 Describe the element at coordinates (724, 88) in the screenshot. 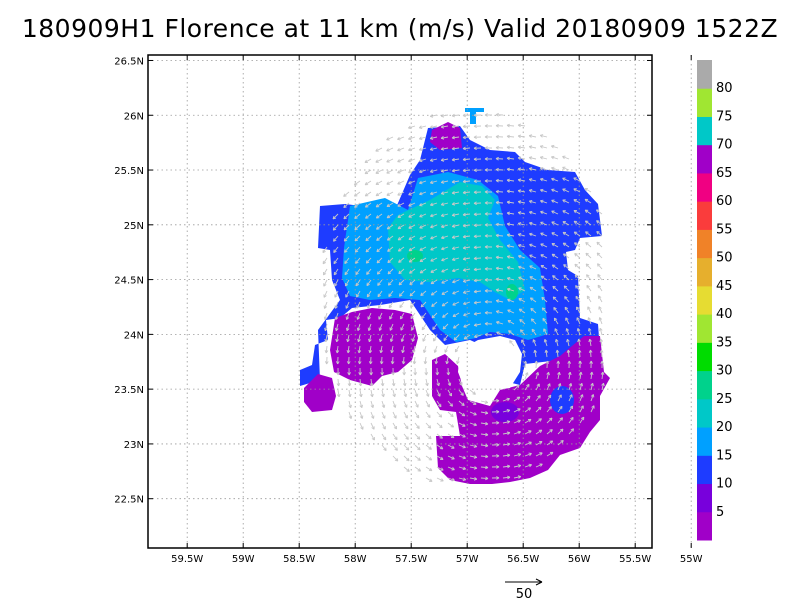

I see `colorbar-label: 80` at that location.